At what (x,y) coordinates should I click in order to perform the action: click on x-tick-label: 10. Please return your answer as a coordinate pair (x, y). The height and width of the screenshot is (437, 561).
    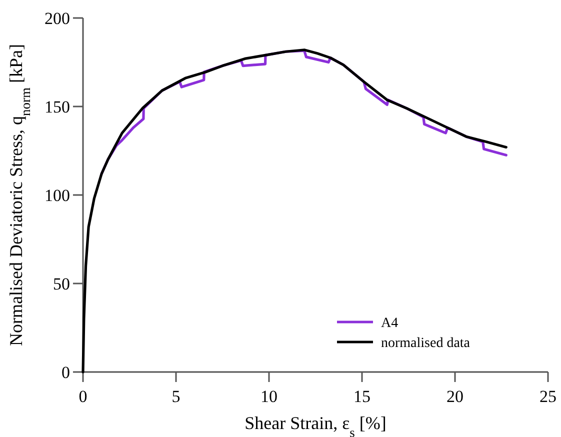
    Looking at the image, I should click on (269, 396).